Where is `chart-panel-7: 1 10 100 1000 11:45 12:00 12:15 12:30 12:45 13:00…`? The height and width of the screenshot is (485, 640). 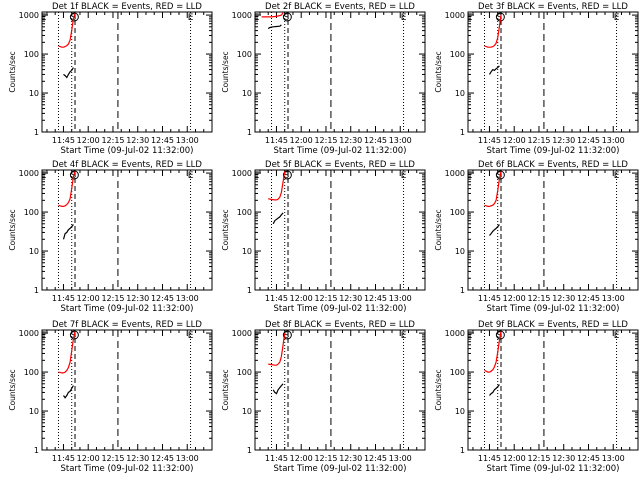 chart-panel-7: 1 10 100 1000 11:45 12:00 12:15 12:30 12:45 13:00… is located at coordinates (110, 397).